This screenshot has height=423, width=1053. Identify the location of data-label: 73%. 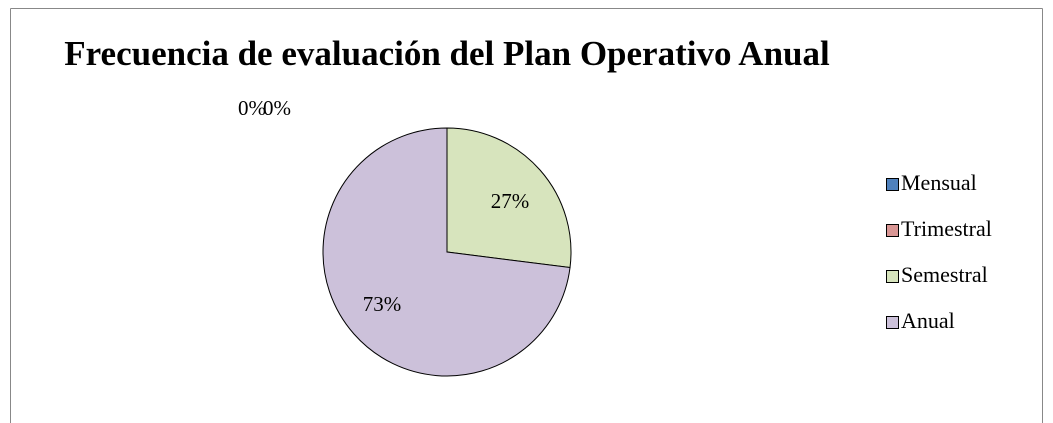
(382, 304).